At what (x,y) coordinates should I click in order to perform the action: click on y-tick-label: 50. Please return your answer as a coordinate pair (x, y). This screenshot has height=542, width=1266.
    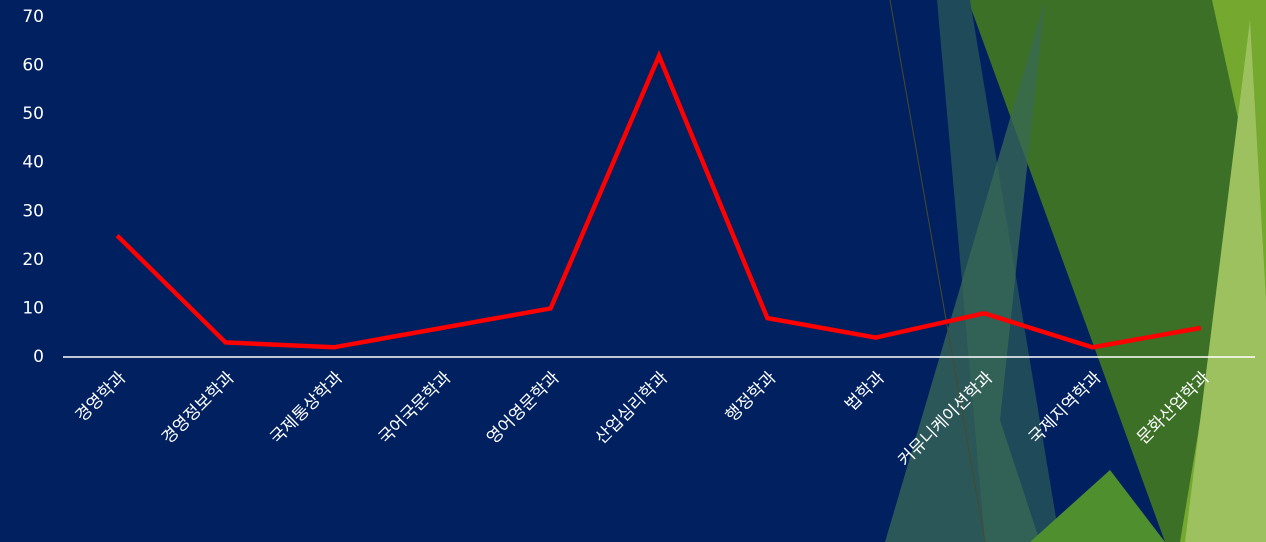
    Looking at the image, I should click on (33, 114).